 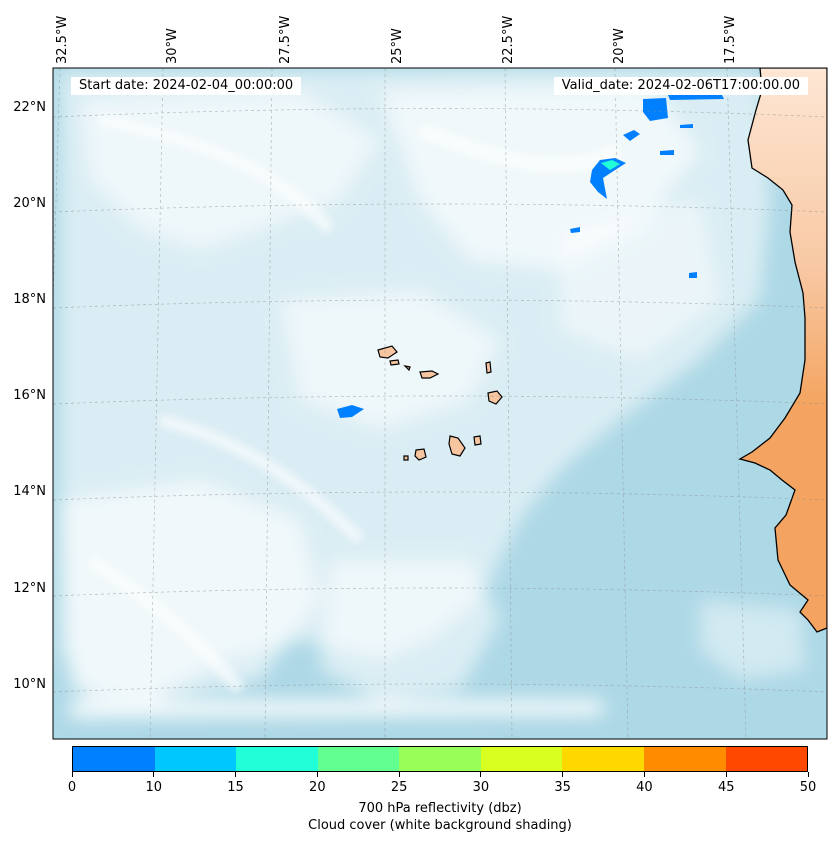 I want to click on reflectivity-colorbar, so click(x=440, y=759).